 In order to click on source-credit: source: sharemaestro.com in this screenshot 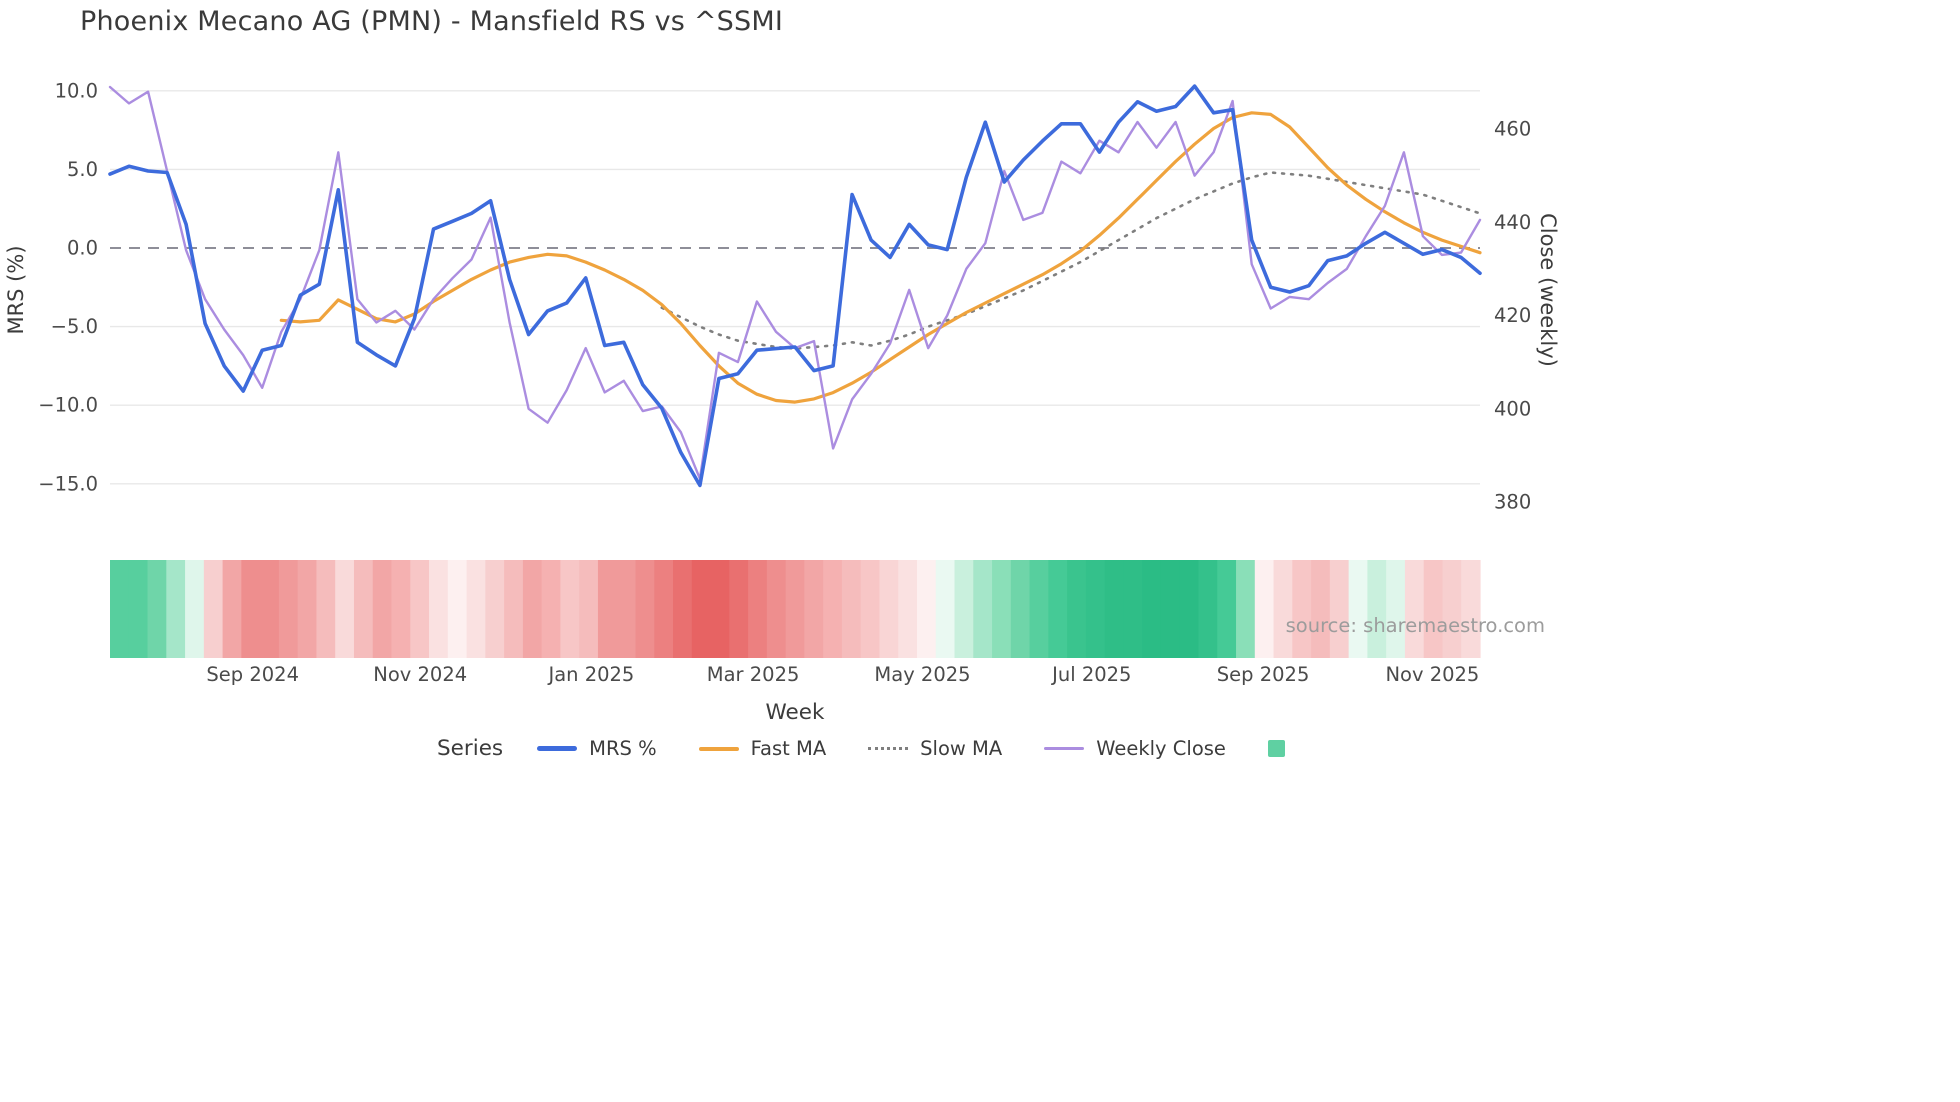, I will do `click(1415, 625)`.